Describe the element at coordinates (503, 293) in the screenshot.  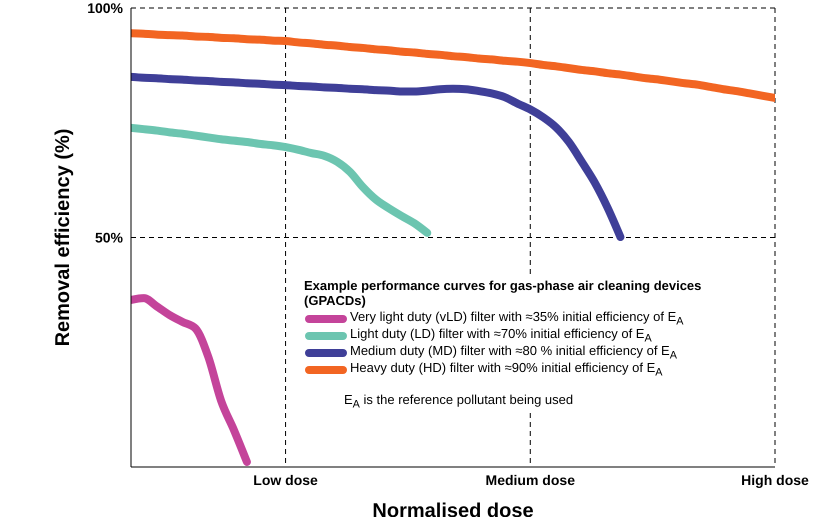
I see `legend-title: Example performance curves for gas-phase air cleaning devices (GPACDs)` at that location.